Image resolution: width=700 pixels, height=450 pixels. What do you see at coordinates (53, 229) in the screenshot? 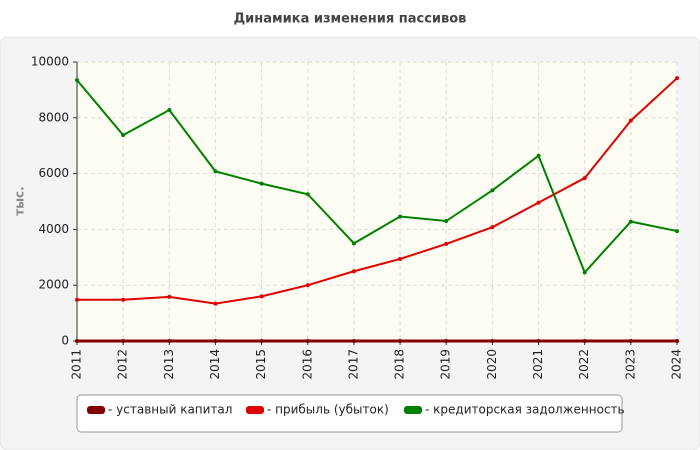
I see `y-tick-label: 4000` at bounding box center [53, 229].